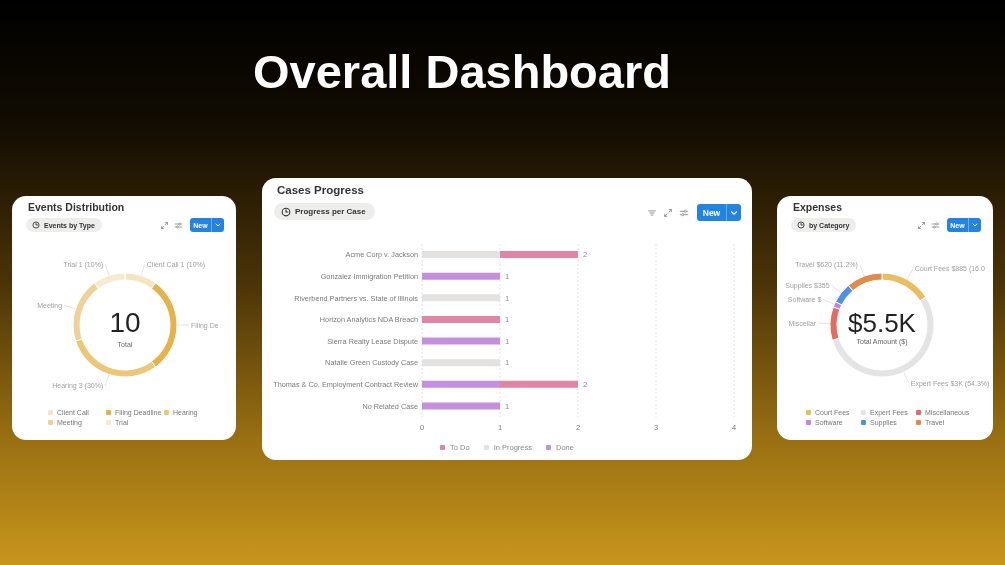  I want to click on chart-title: Events Distribution, so click(76, 207).